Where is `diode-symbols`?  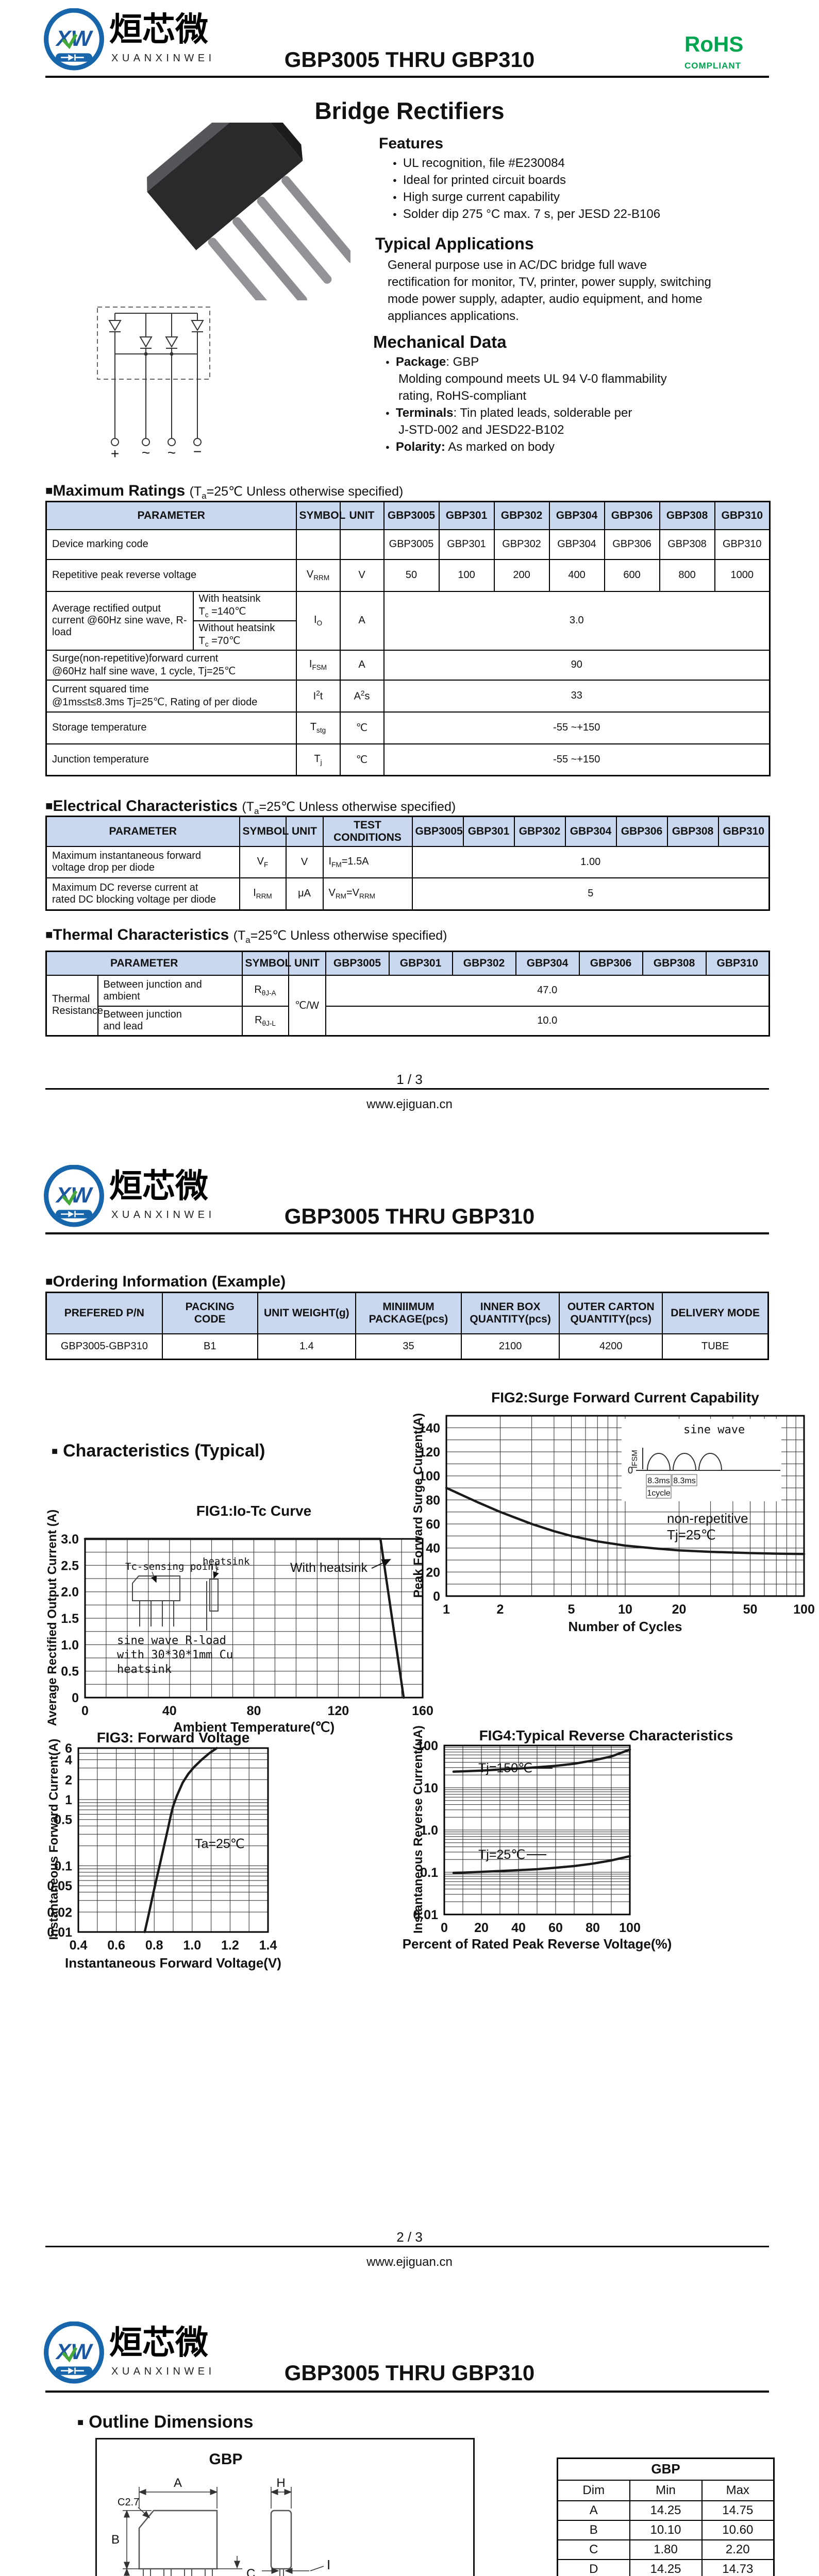 diode-symbols is located at coordinates (156, 334).